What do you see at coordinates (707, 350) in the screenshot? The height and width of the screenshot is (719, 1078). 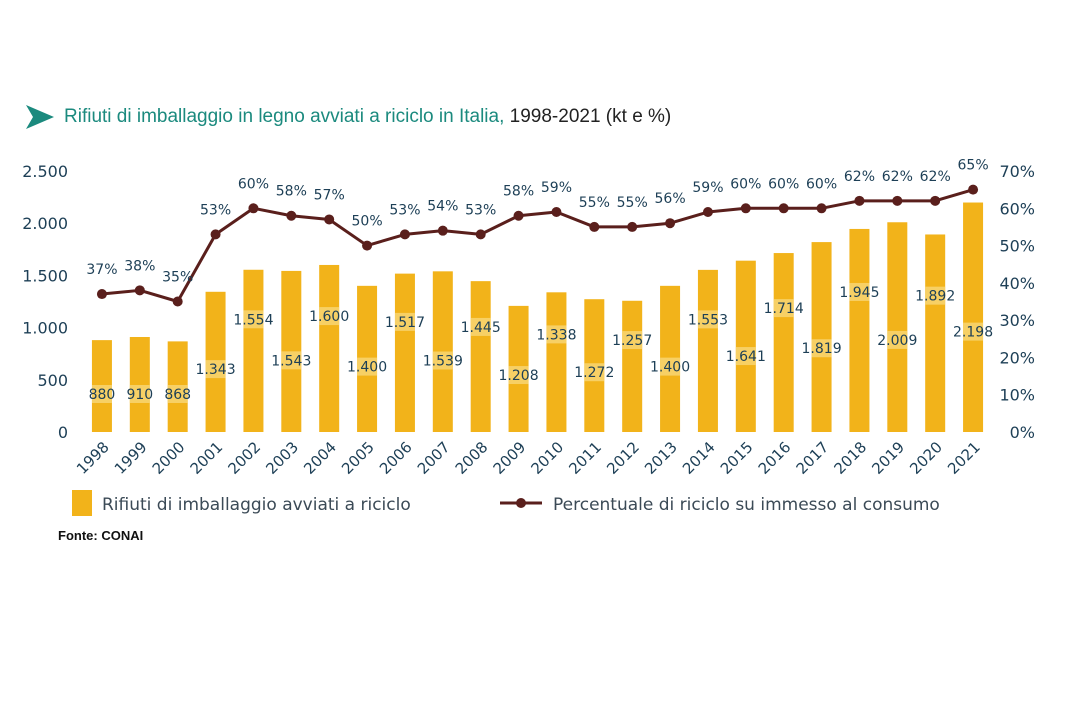 I see `bar-2014` at bounding box center [707, 350].